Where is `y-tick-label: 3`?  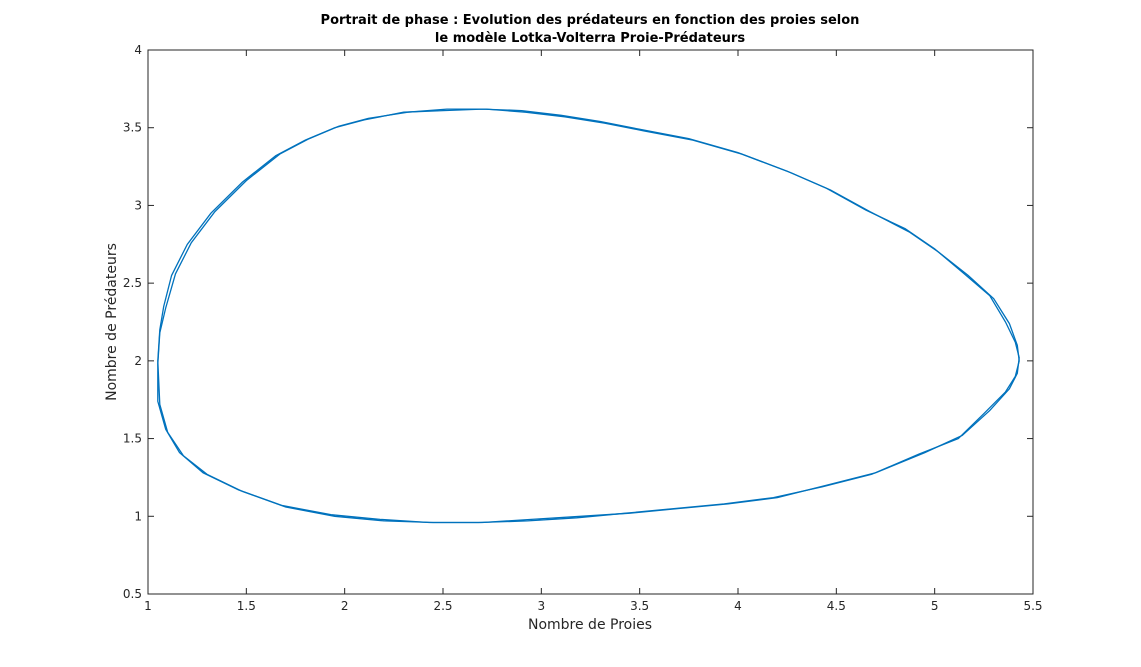 y-tick-label: 3 is located at coordinates (138, 205).